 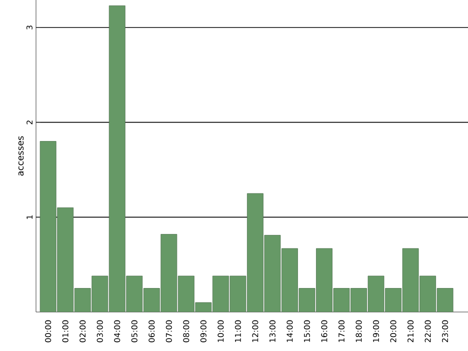 What do you see at coordinates (21, 156) in the screenshot?
I see `y-axis-title: accesses` at bounding box center [21, 156].